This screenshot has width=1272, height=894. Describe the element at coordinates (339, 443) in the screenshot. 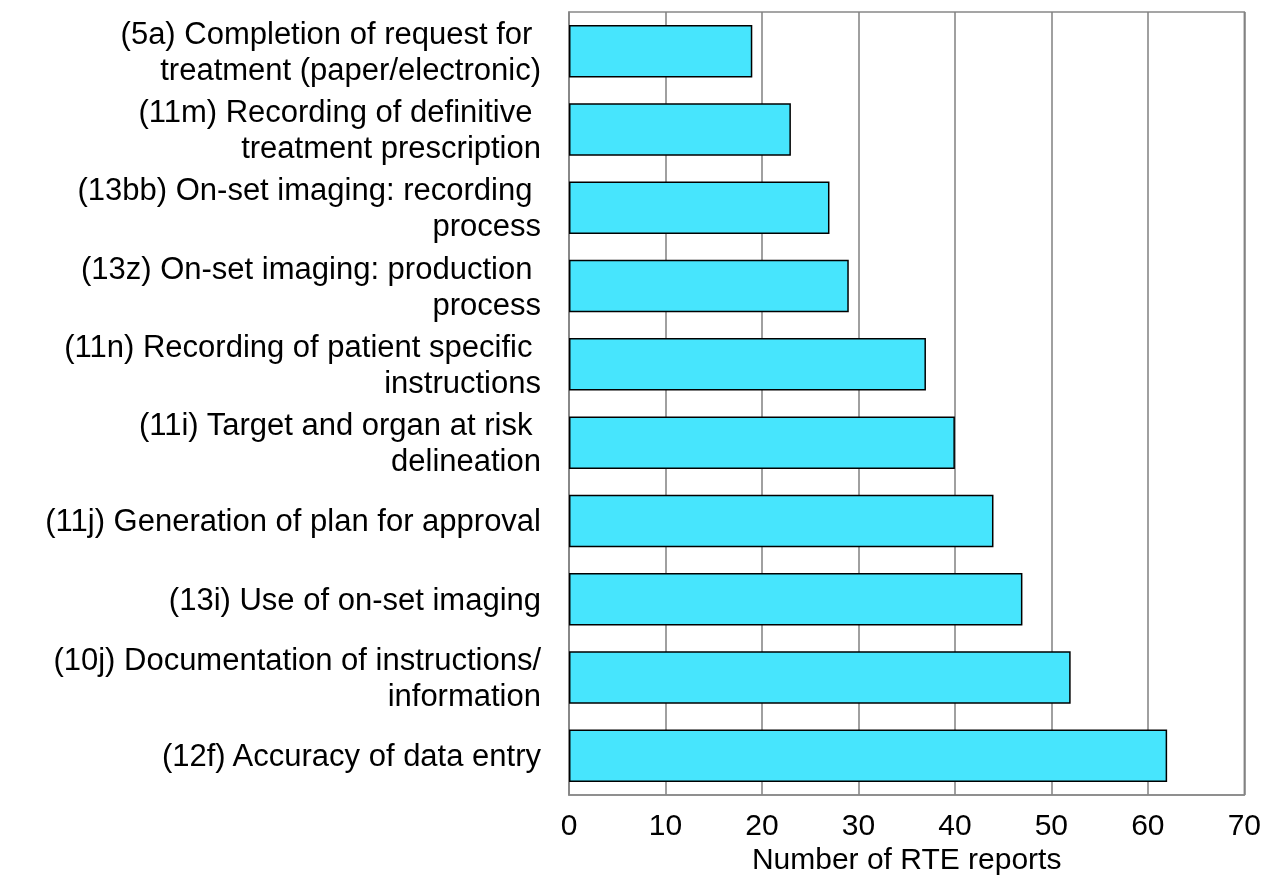

I see `y-tick-label: (11i) Target and organ at risk delineation` at that location.